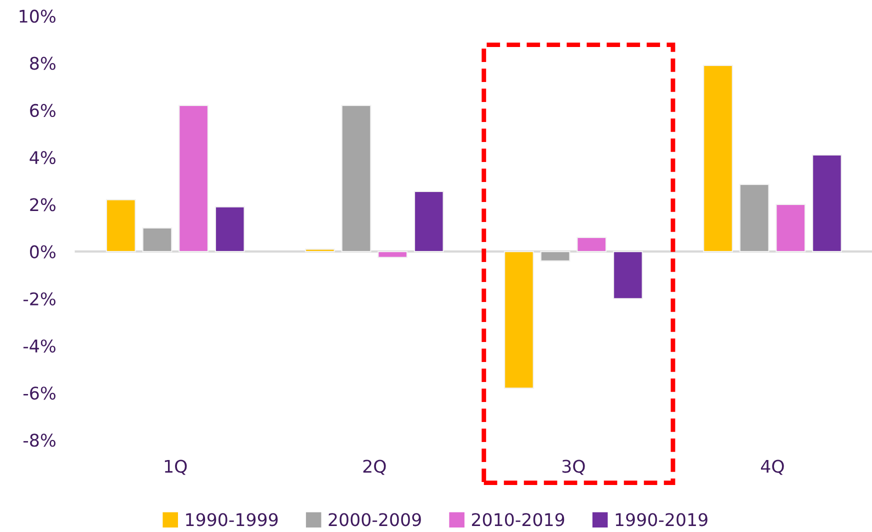  I want to click on y-tick-label: 8%, so click(43, 63).